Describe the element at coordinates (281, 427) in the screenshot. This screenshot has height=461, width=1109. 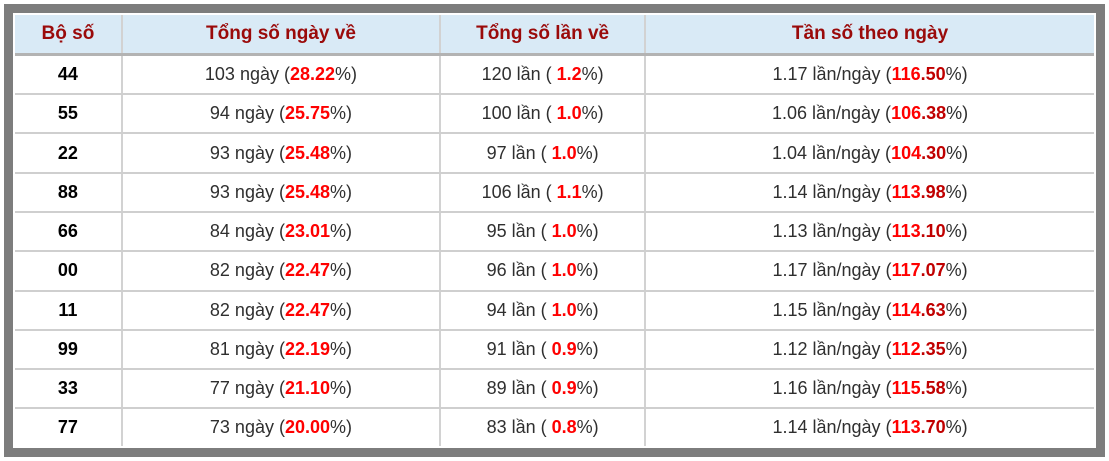
I see `cell-days: 73 ngày (20.00%)` at that location.